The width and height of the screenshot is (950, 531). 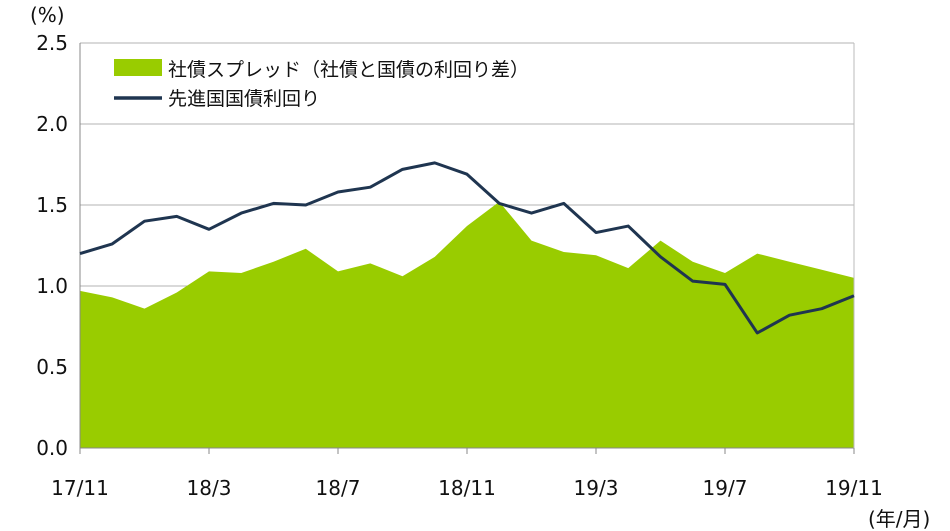 What do you see at coordinates (52, 124) in the screenshot?
I see `y-tick-label: 2.0` at bounding box center [52, 124].